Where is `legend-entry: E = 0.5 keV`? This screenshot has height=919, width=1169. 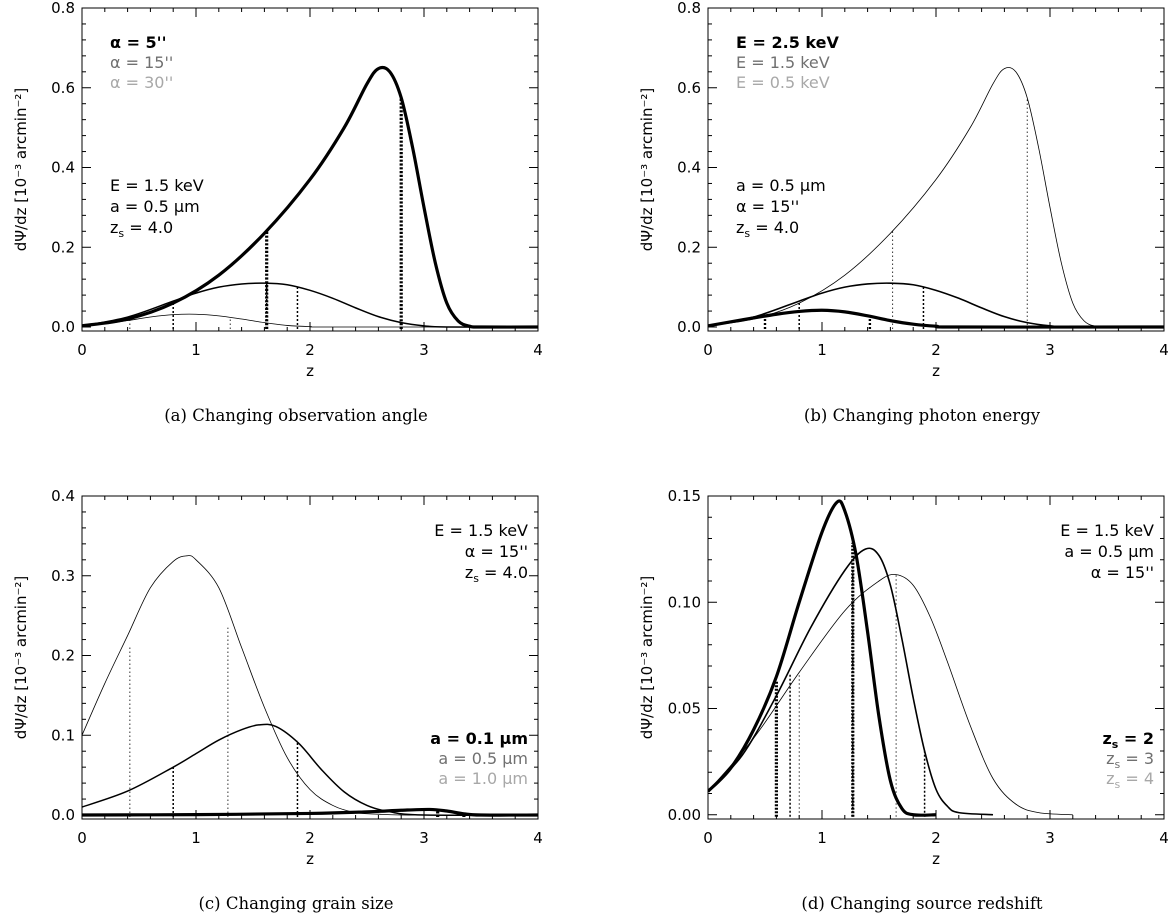 legend-entry: E = 0.5 keV is located at coordinates (783, 82).